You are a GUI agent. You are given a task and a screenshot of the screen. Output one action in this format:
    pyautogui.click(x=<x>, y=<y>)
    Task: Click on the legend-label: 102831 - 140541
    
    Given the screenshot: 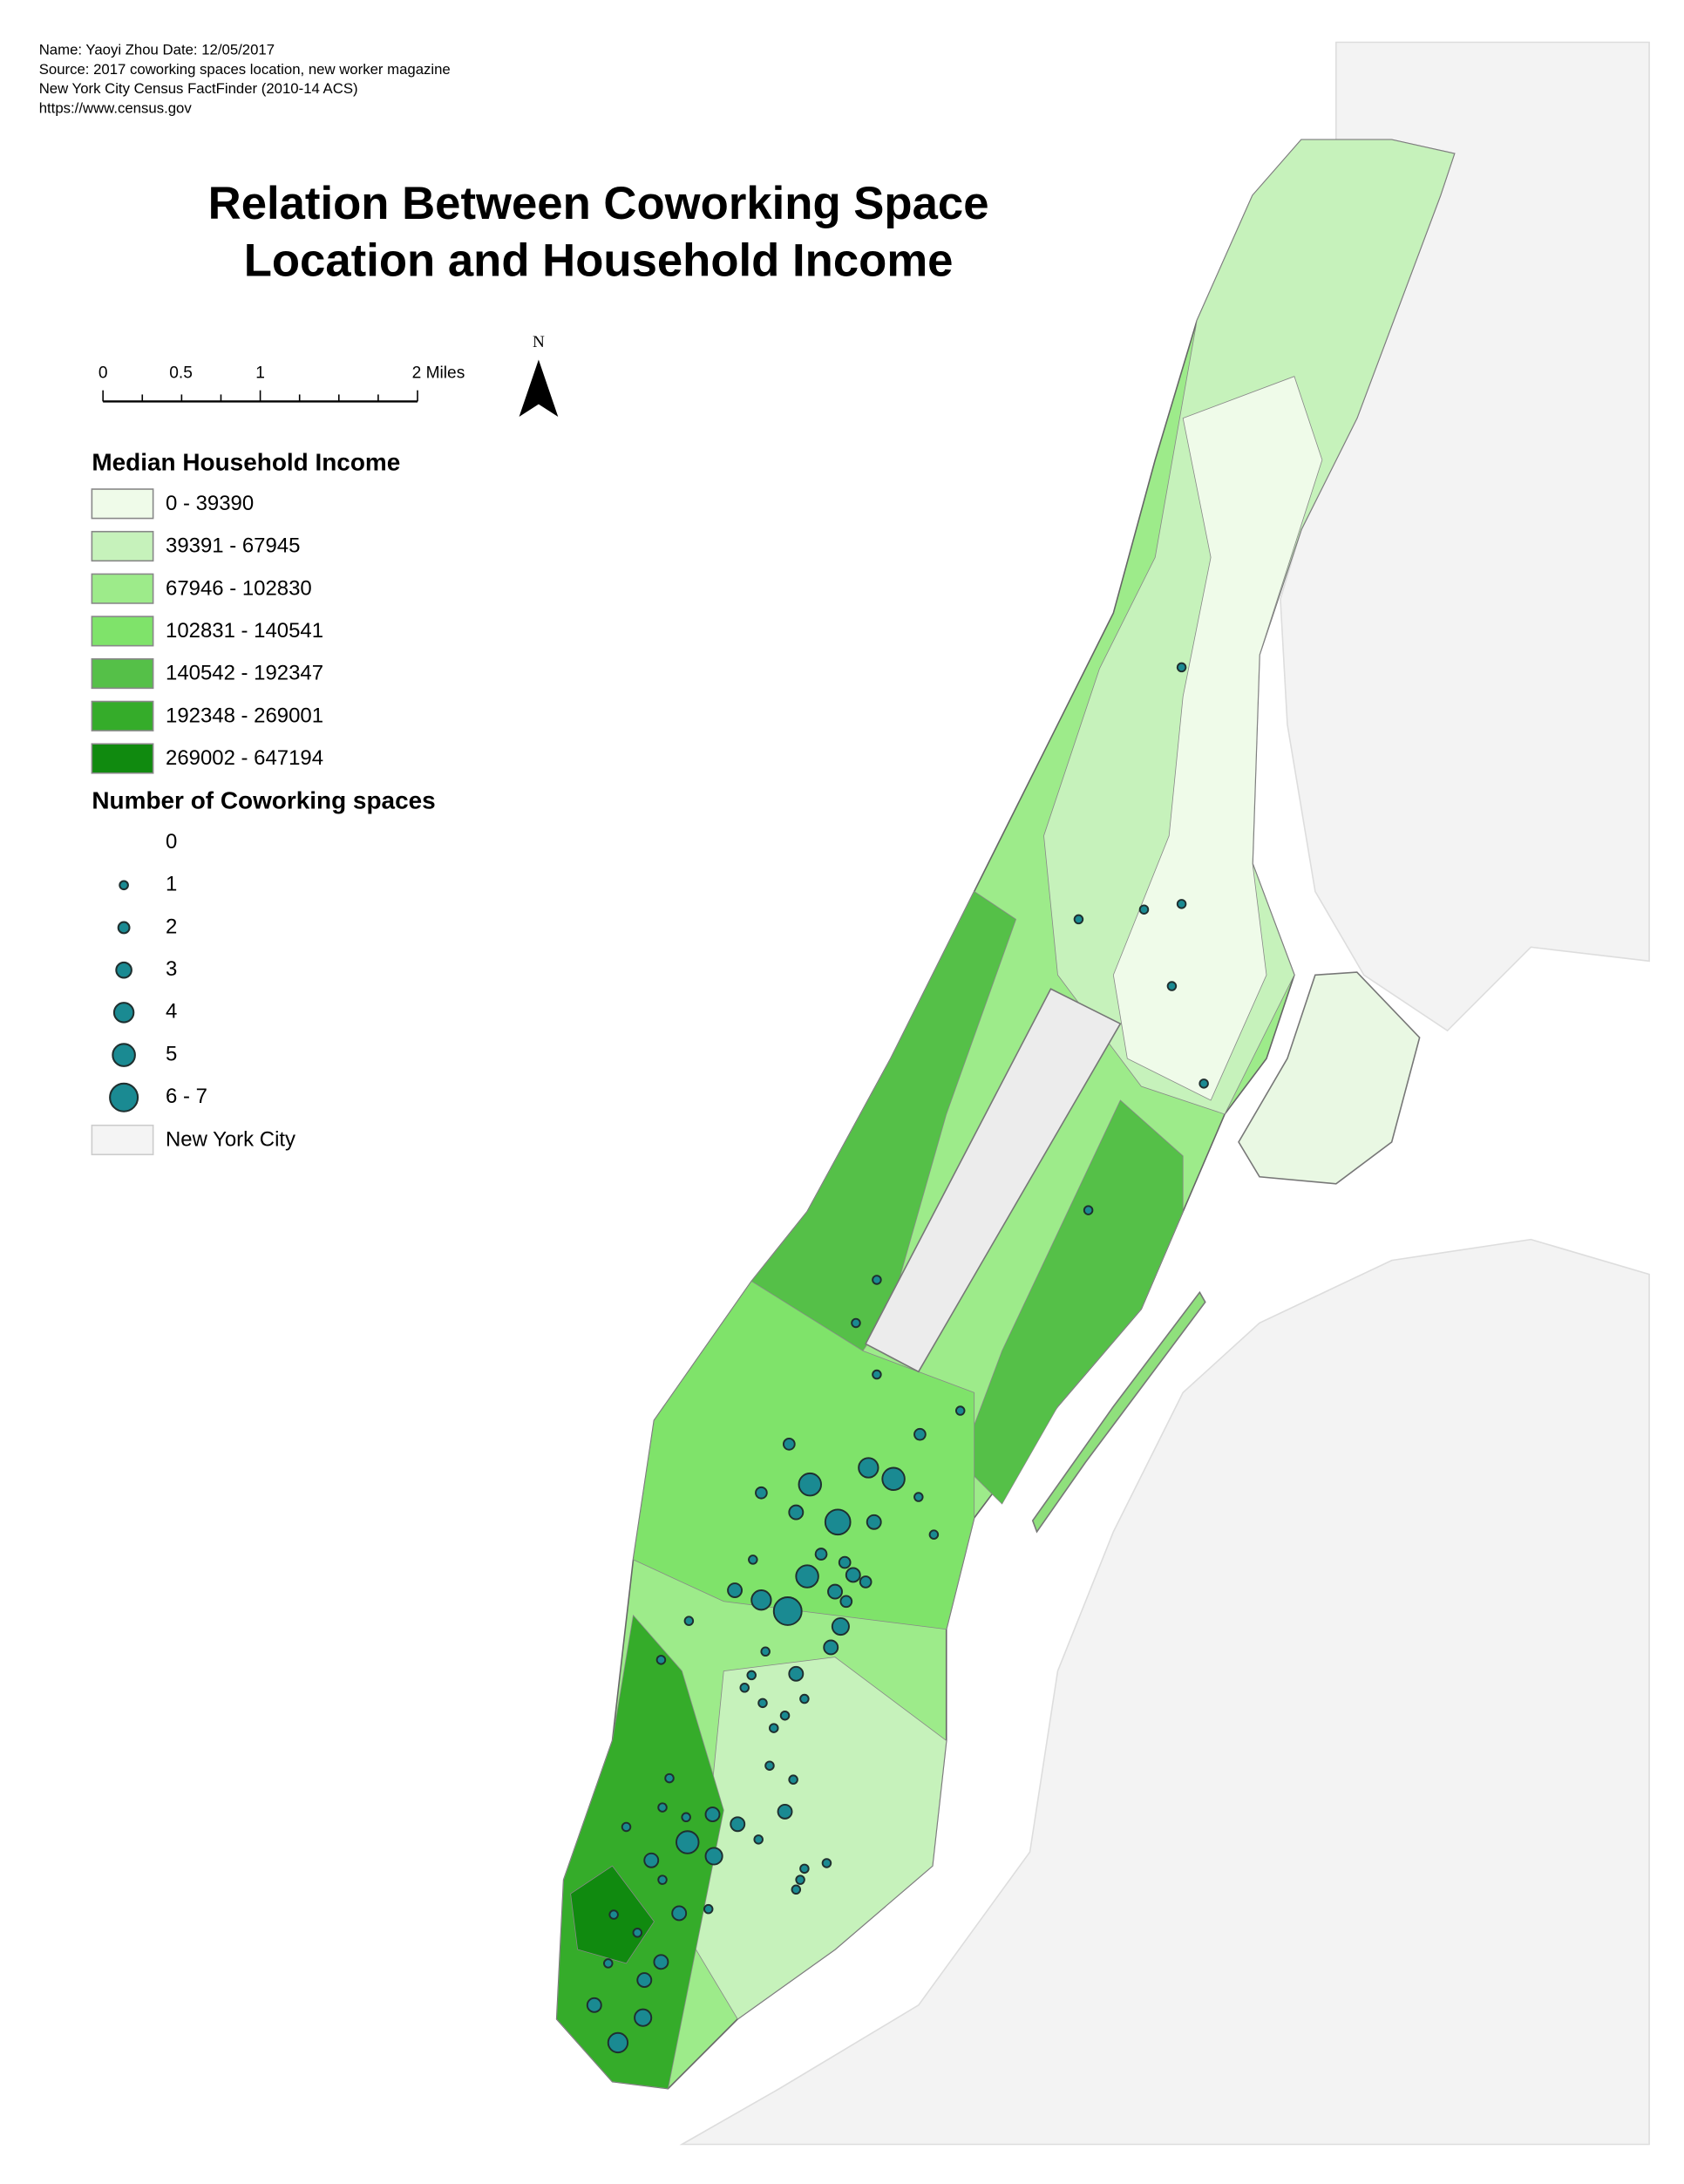 What is the action you would take?
    pyautogui.click(x=244, y=631)
    